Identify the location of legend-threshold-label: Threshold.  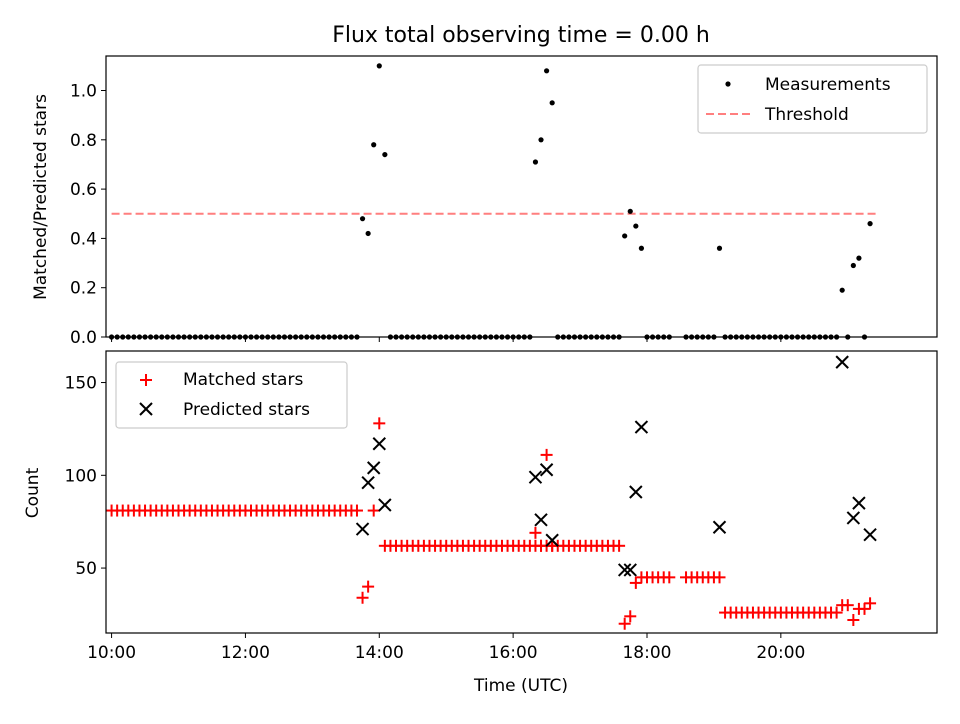
(806, 115).